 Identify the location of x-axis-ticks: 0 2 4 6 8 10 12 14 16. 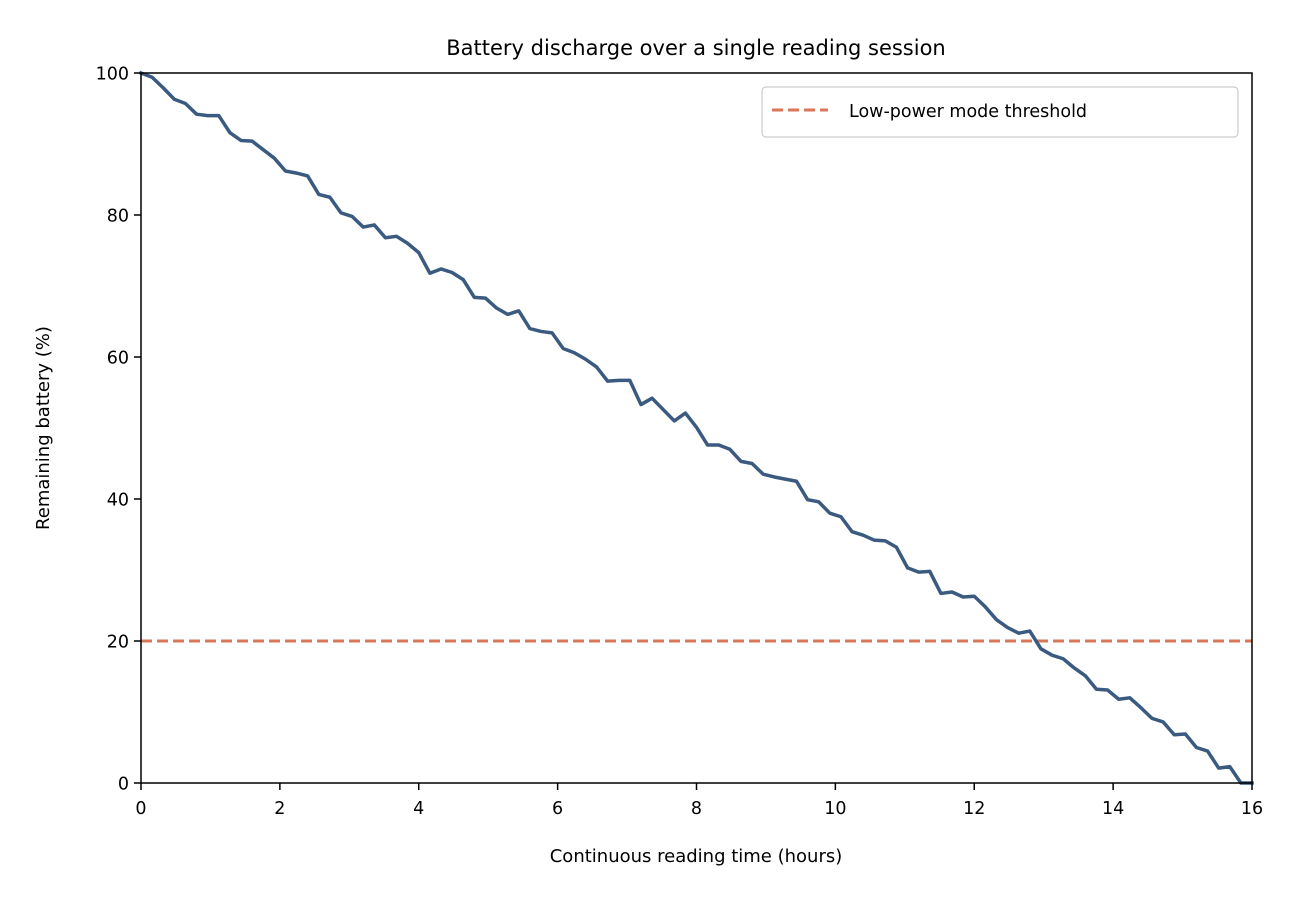
(699, 801).